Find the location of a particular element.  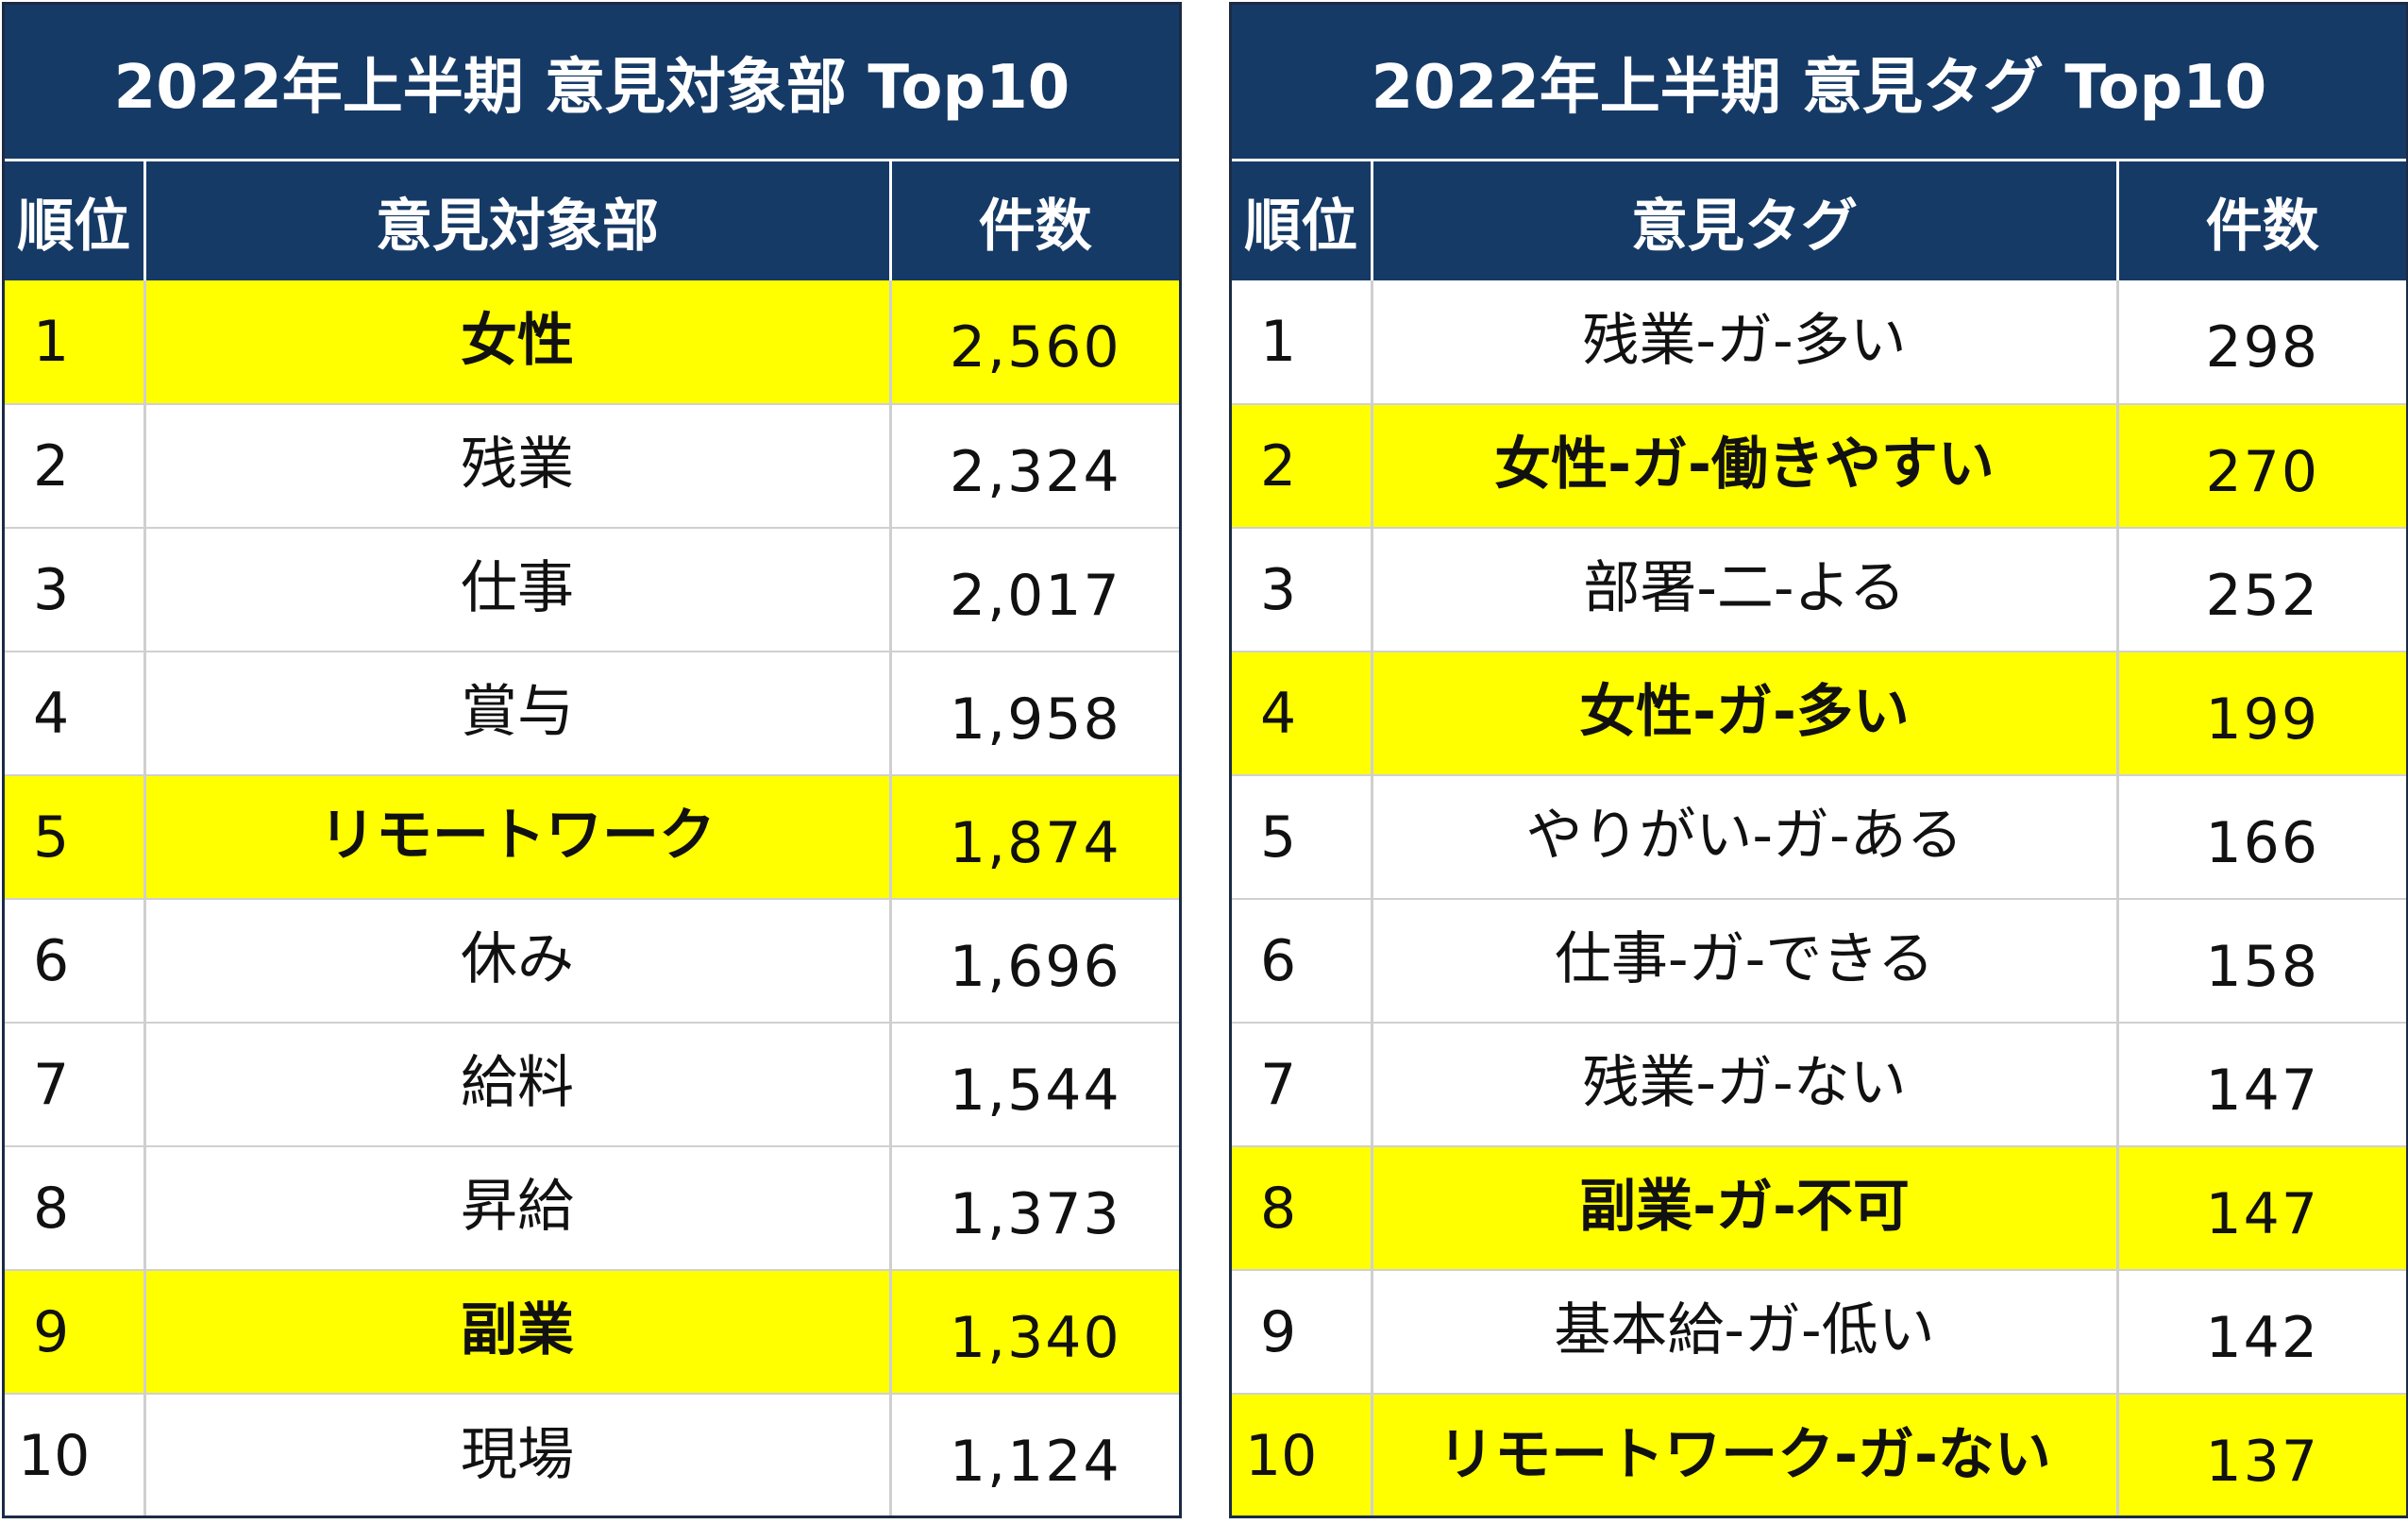

table-row: 7 給料 1,544 is located at coordinates (592, 1084).